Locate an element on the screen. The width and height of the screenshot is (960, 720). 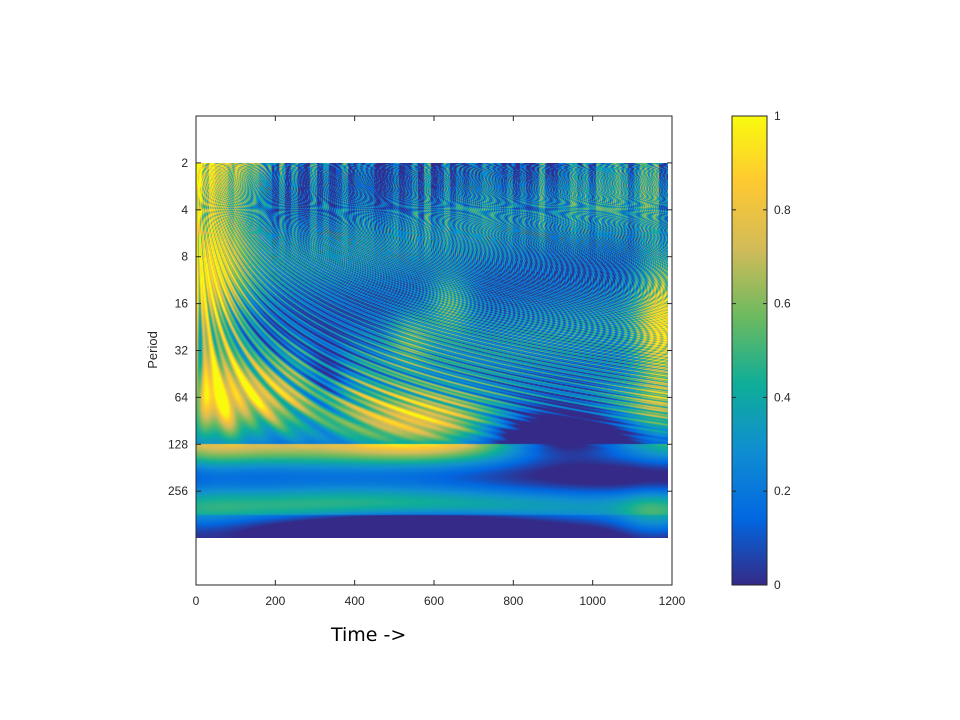
x-tick-label: 400 is located at coordinates (355, 601).